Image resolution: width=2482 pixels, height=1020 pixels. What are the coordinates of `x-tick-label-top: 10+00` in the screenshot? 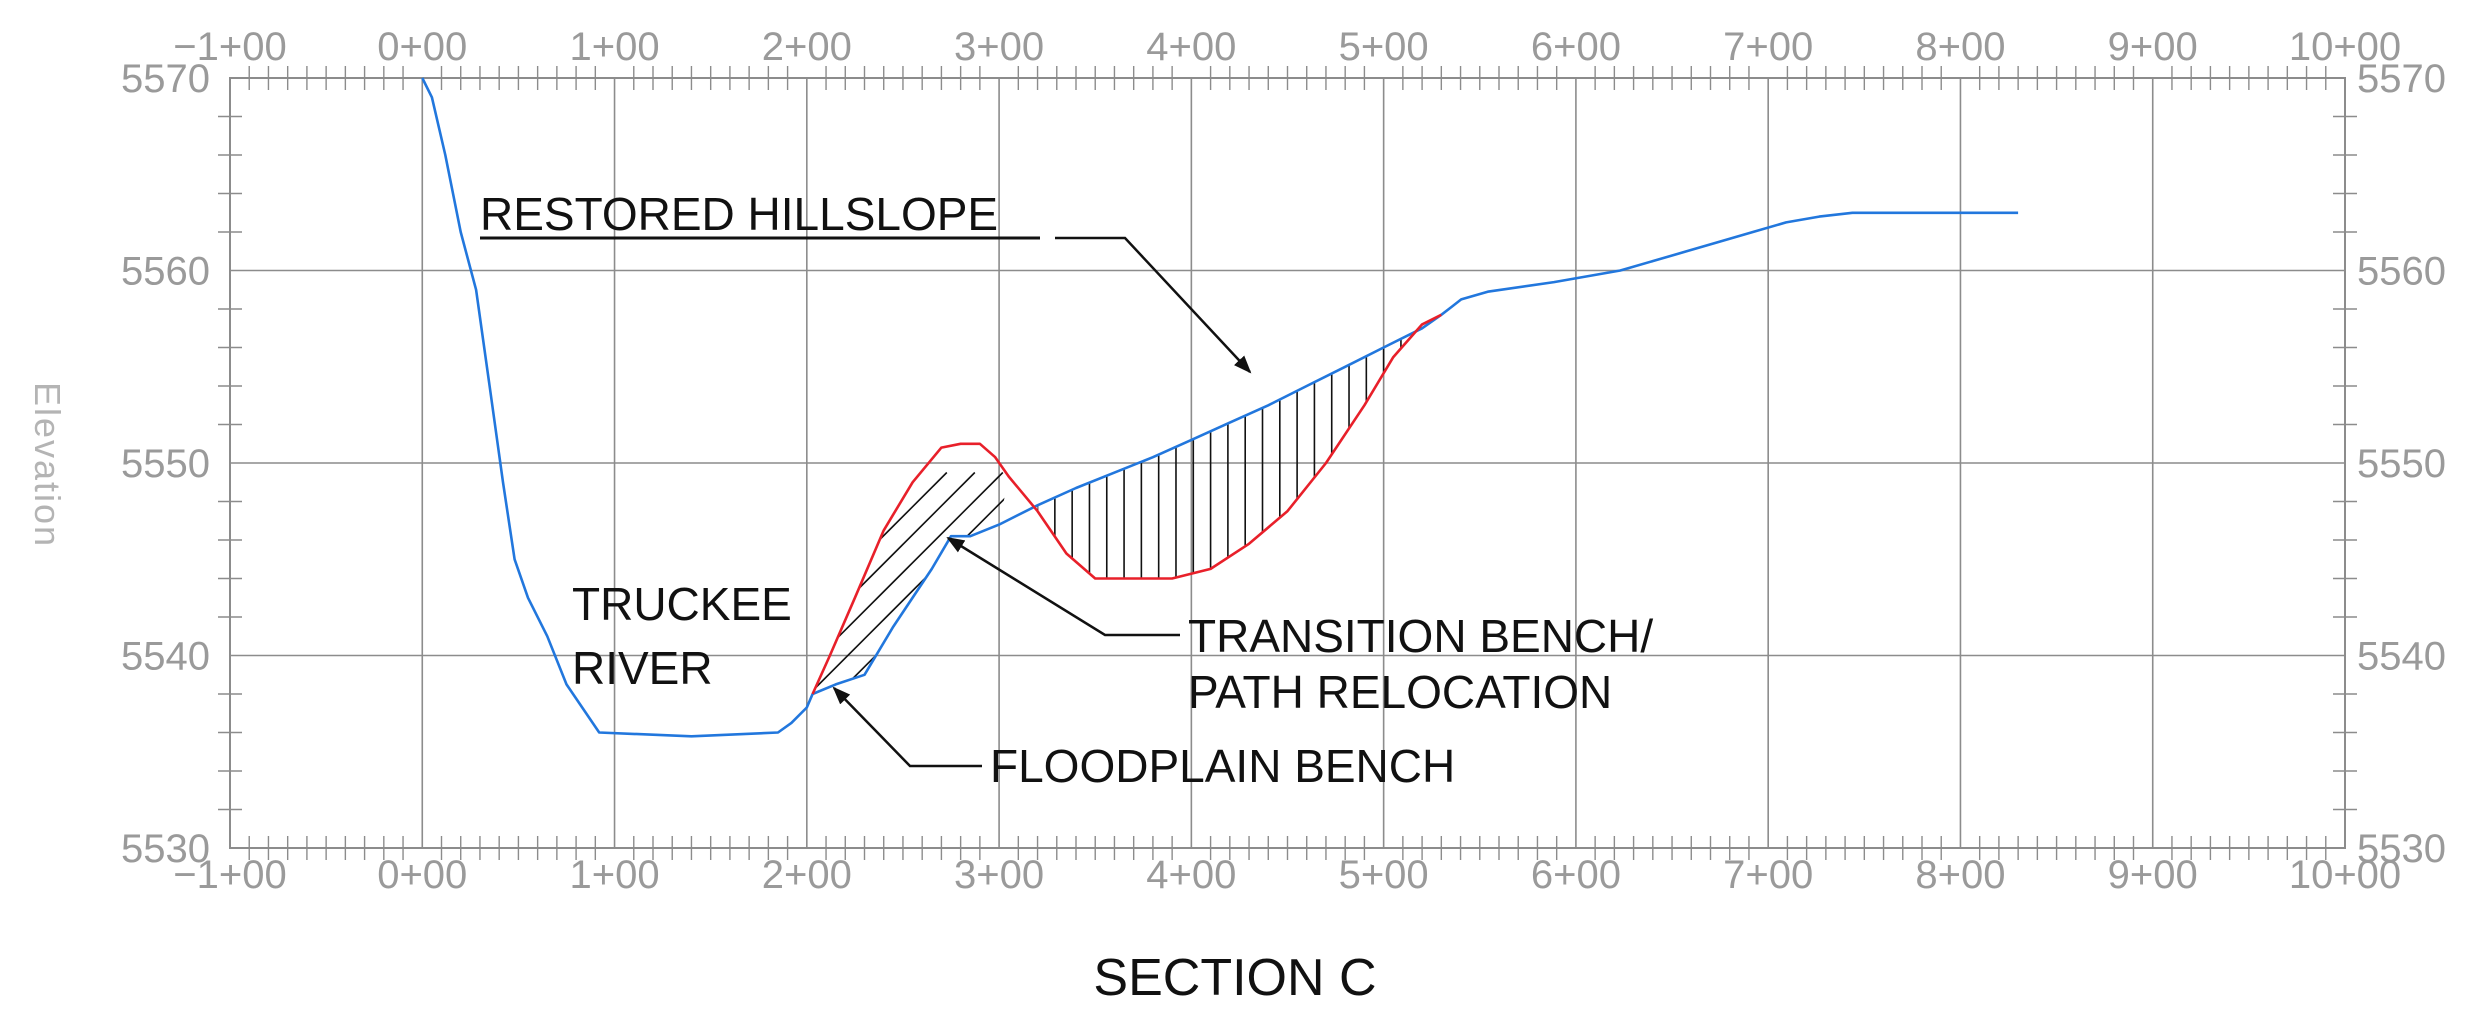 It's located at (2345, 47).